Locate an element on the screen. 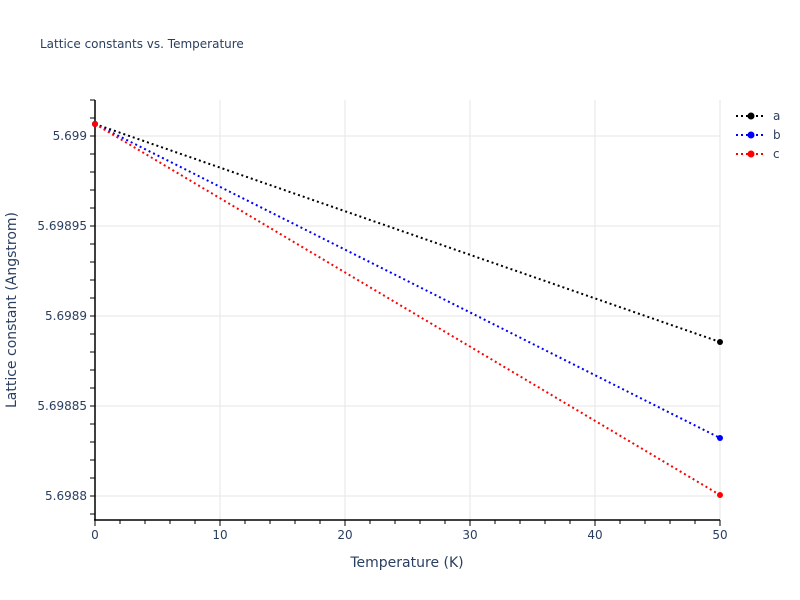 The height and width of the screenshot is (600, 800). x-tick-label: 10 is located at coordinates (220, 535).